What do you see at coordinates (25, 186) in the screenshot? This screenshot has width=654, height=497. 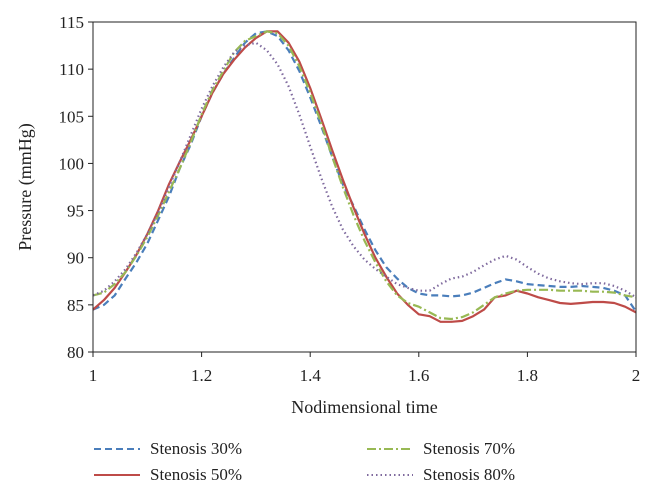 I see `y-axis-title: Pressure (mmHg)` at bounding box center [25, 186].